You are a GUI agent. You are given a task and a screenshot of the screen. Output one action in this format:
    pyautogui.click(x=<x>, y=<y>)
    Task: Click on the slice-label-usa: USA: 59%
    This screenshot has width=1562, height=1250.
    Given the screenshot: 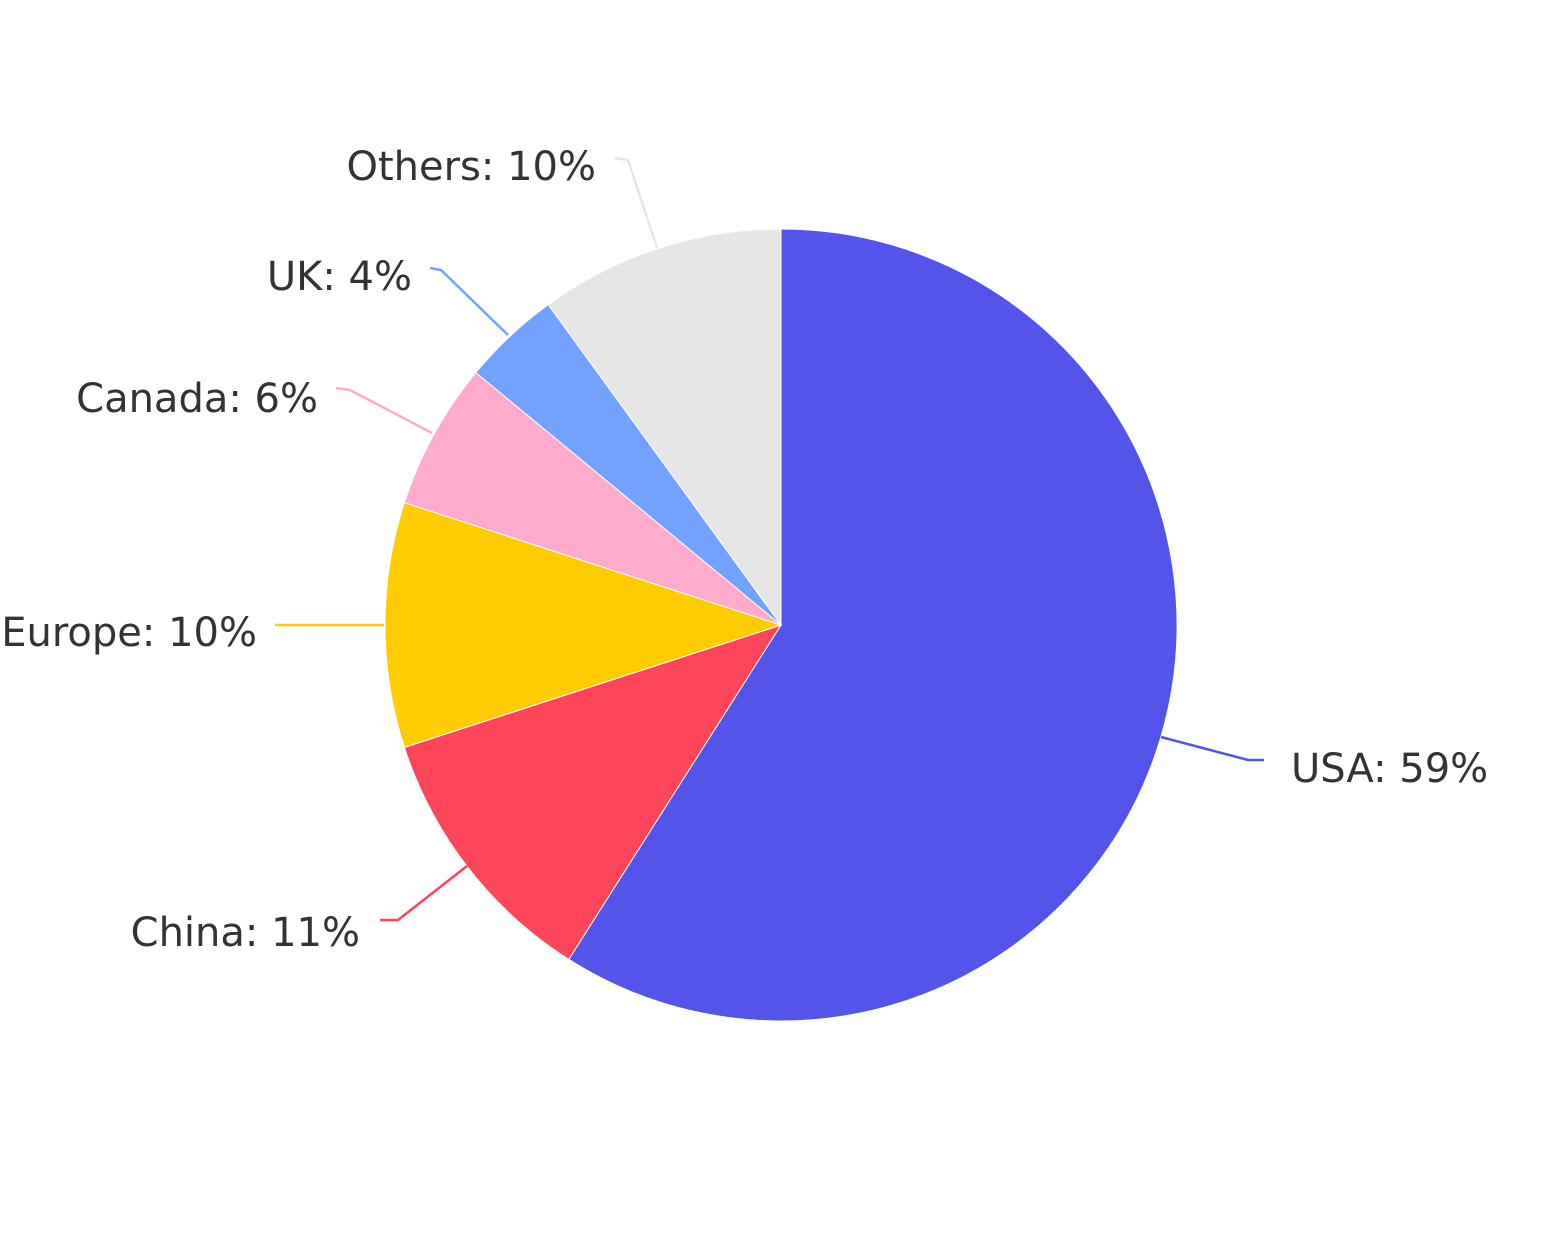 What is the action you would take?
    pyautogui.click(x=1389, y=769)
    